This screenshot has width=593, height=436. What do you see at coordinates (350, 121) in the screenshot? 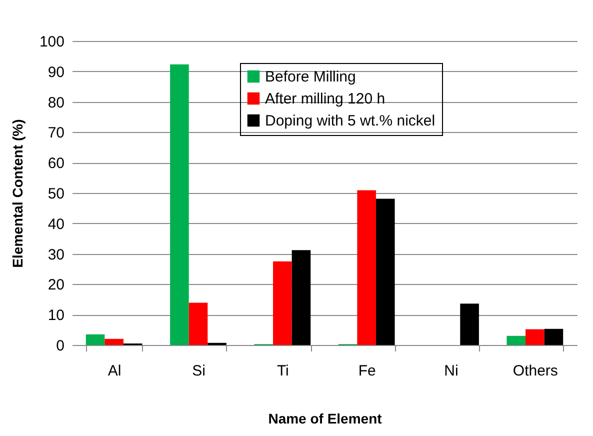
I see `legend-label: Doping with 5 wt.% nickel` at bounding box center [350, 121].